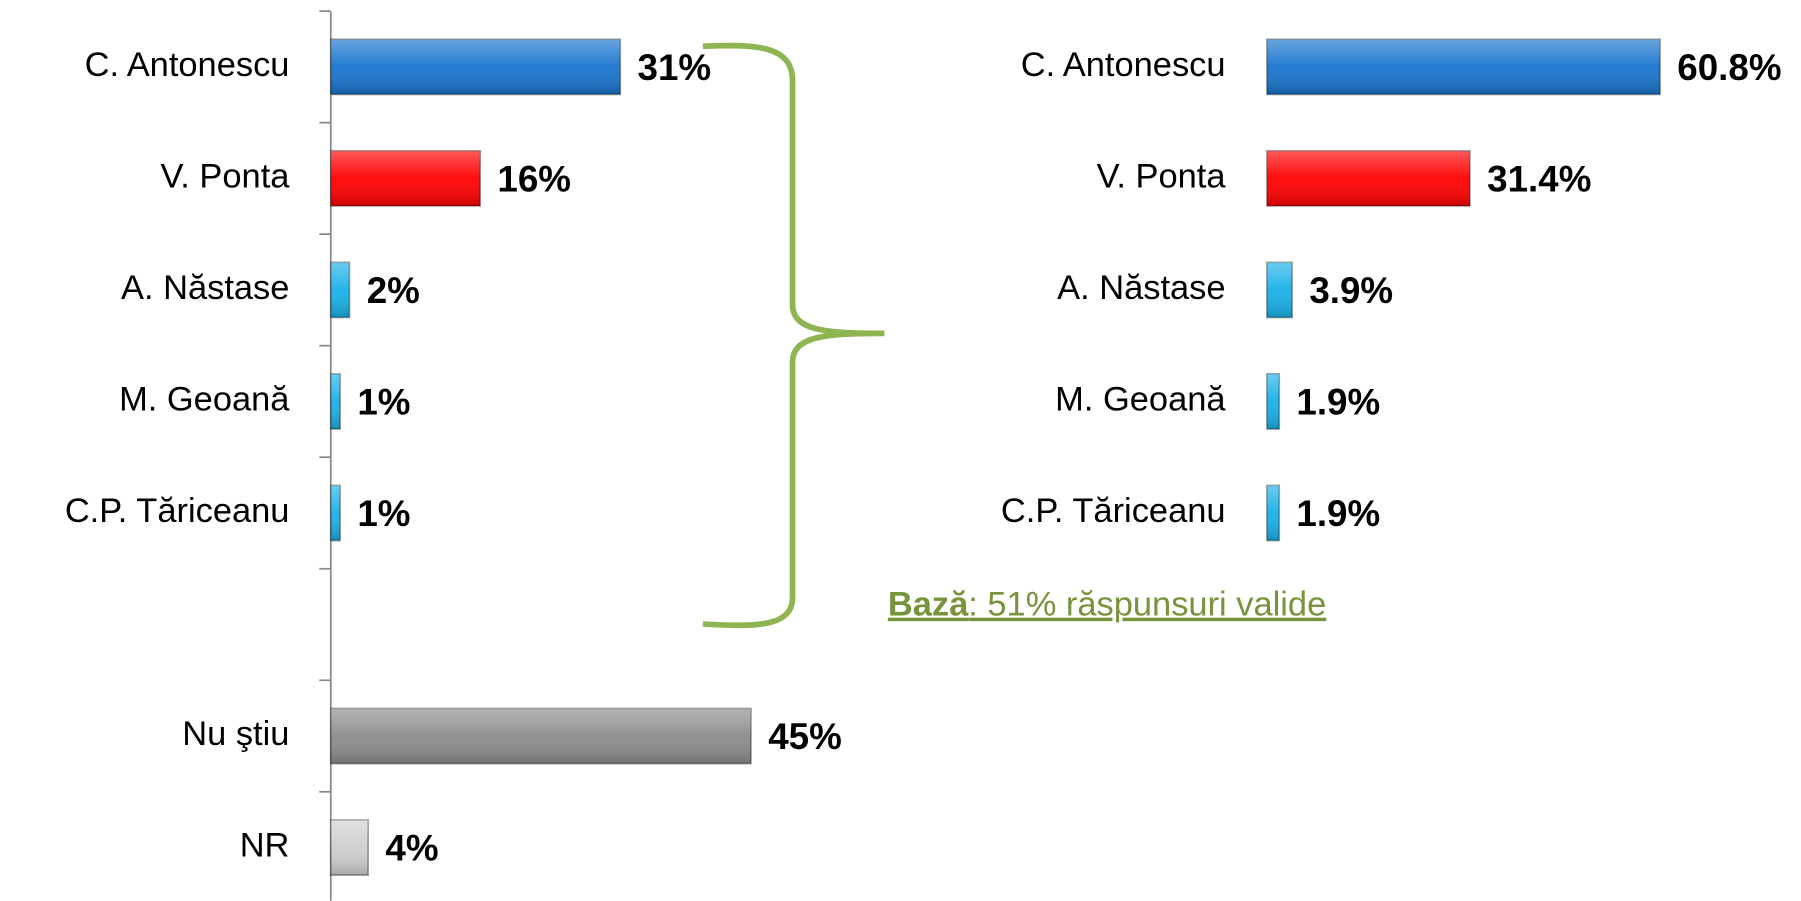 This screenshot has width=1801, height=901. What do you see at coordinates (393, 290) in the screenshot?
I see `value-label: 2%` at bounding box center [393, 290].